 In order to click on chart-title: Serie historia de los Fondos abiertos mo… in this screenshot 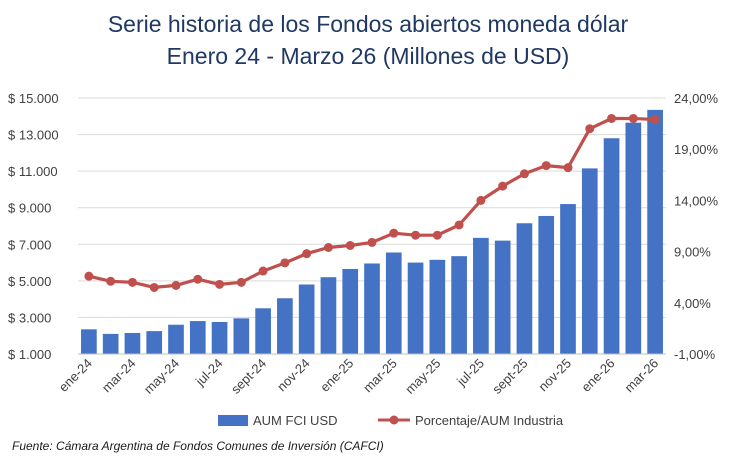, I will do `click(368, 24)`.